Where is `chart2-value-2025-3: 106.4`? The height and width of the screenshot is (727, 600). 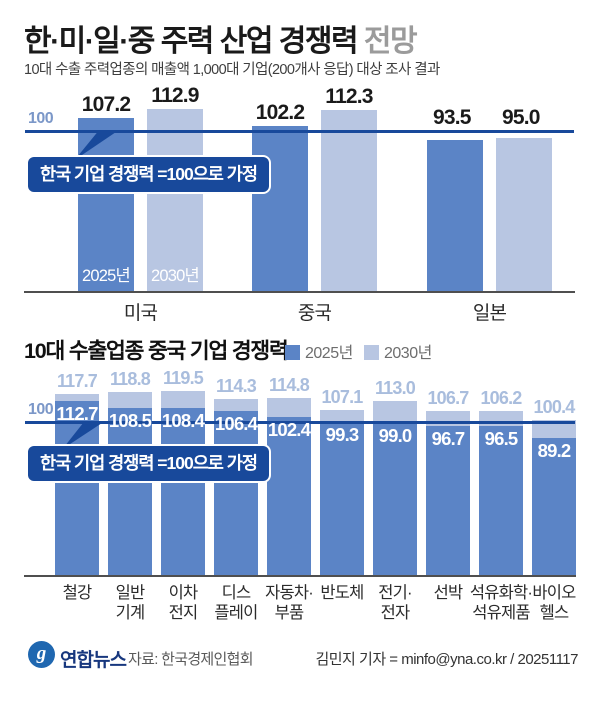 chart2-value-2025-3: 106.4 is located at coordinates (236, 424).